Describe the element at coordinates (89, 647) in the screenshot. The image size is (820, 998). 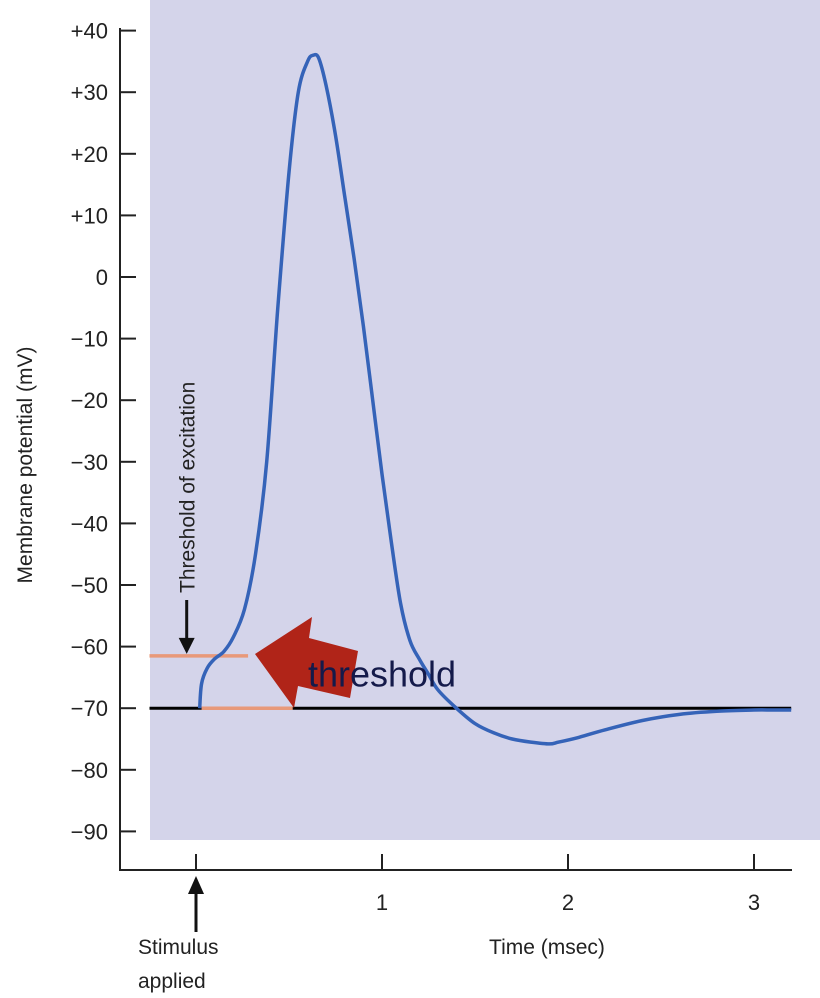
I see `y-tick-label: −60` at that location.